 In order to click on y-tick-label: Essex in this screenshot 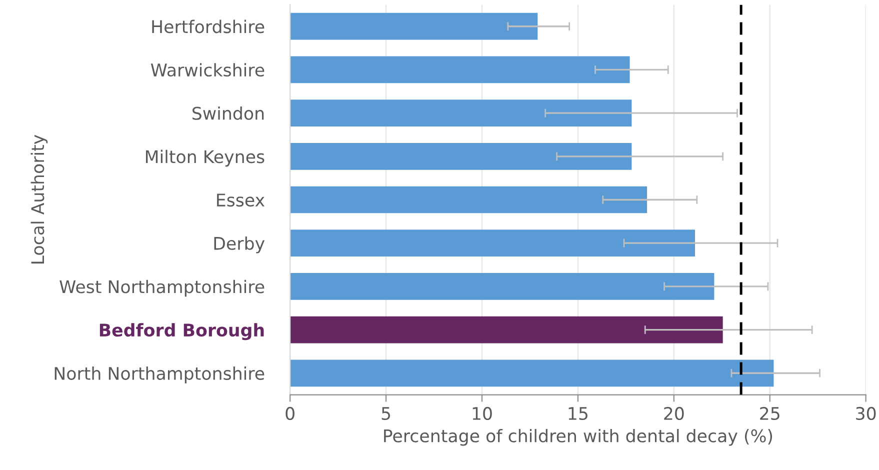, I will do `click(240, 200)`.